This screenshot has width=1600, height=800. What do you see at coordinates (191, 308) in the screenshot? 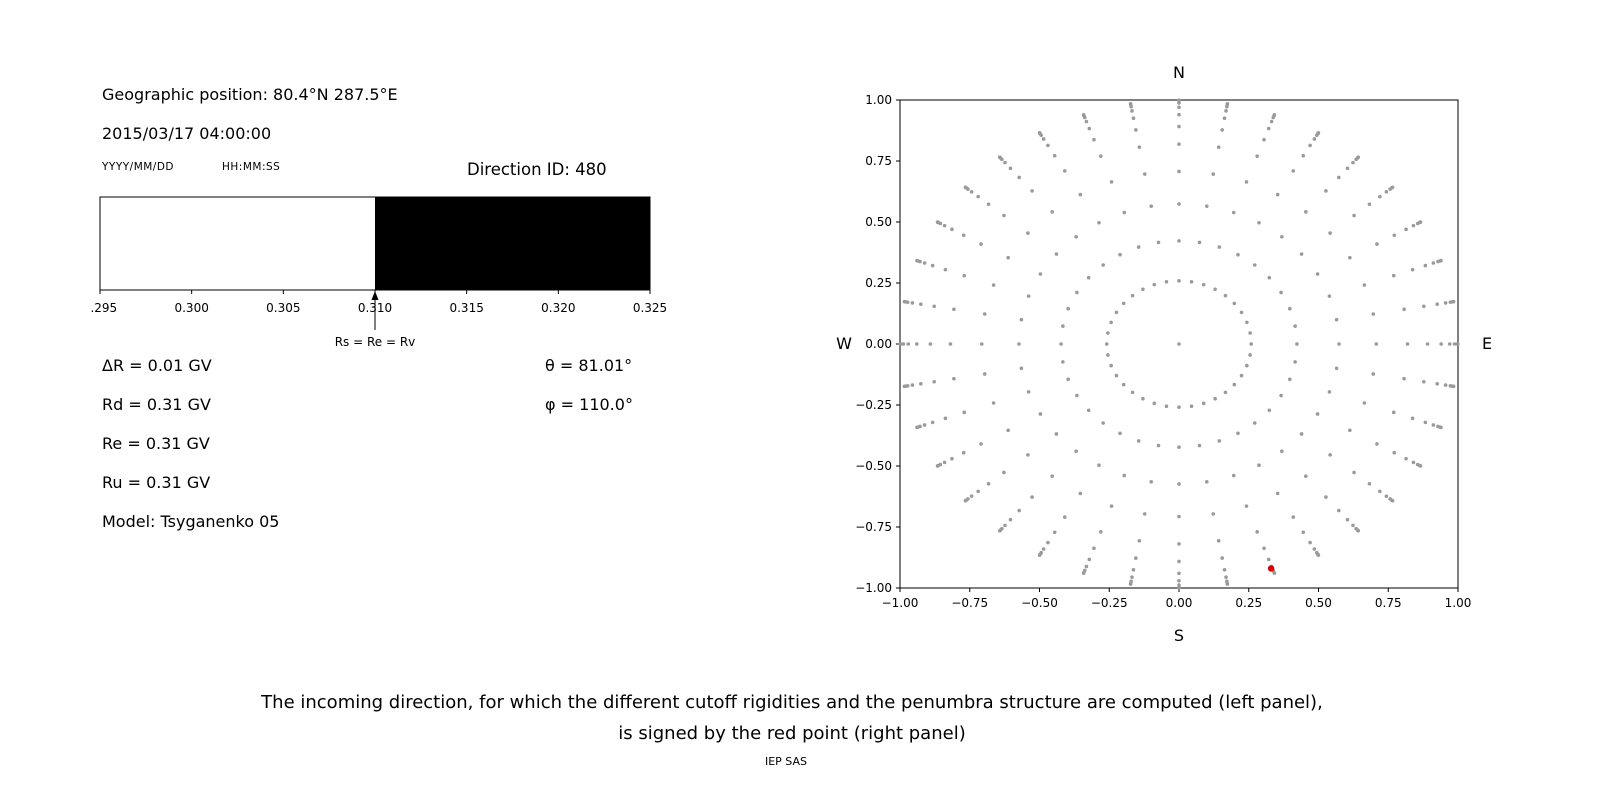
I see `penumbra-tick-label: 0.300` at bounding box center [191, 308].